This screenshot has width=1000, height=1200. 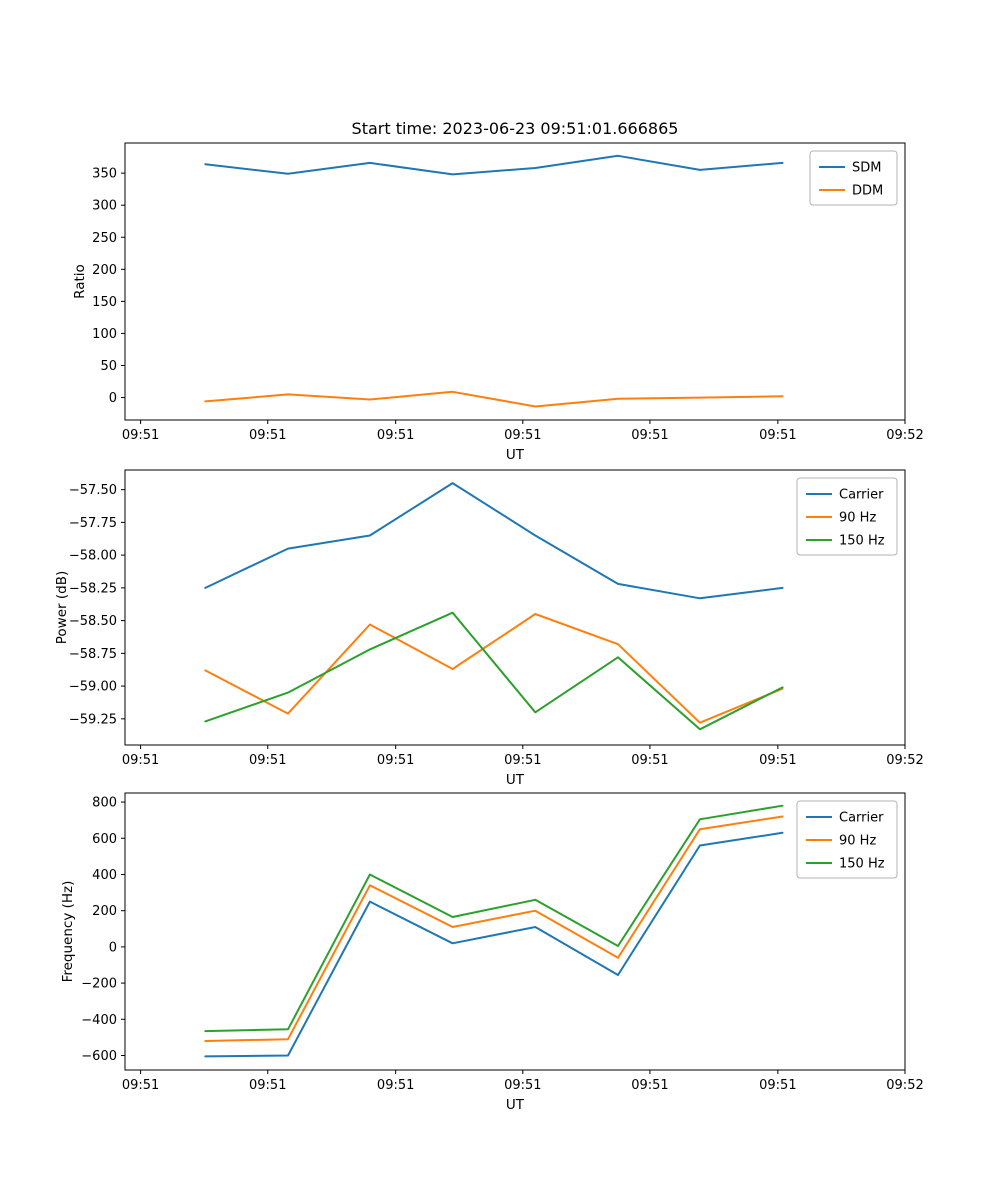 What do you see at coordinates (104, 238) in the screenshot?
I see `y-tick-label: 250` at bounding box center [104, 238].